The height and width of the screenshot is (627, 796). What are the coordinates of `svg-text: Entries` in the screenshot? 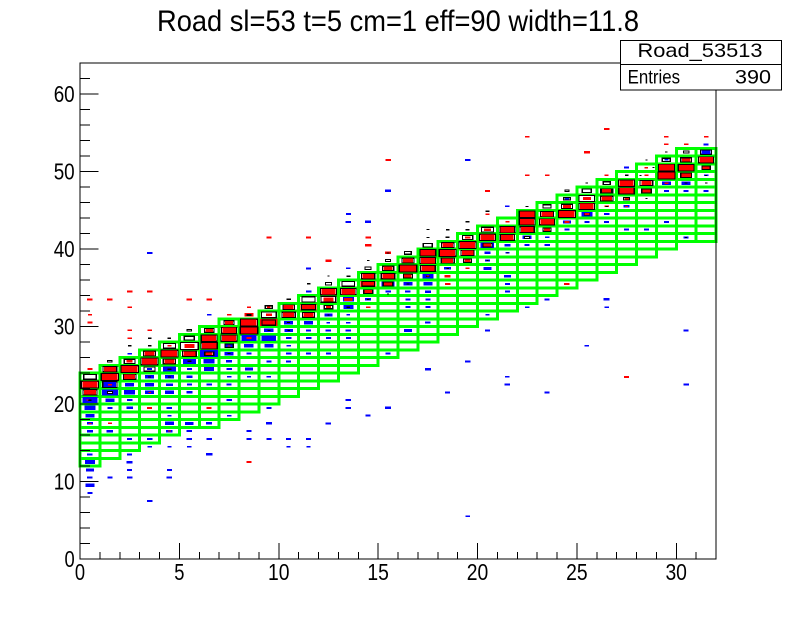 It's located at (654, 77).